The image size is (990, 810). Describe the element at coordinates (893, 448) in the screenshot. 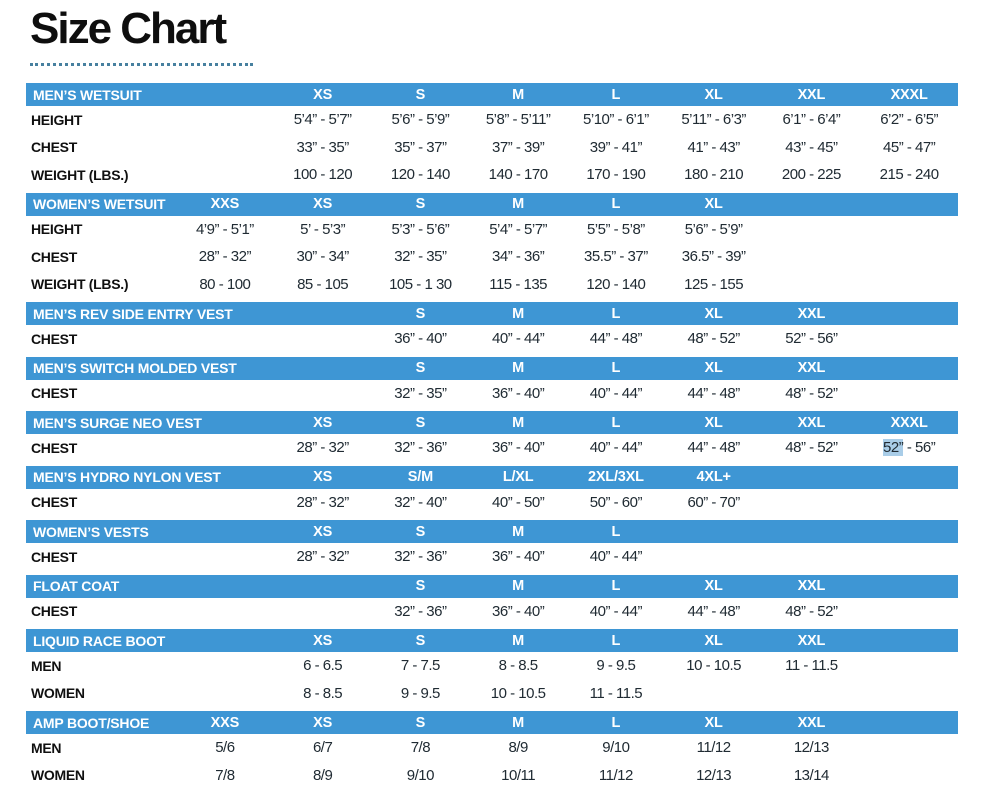

I see `selected-text: 52”` at that location.